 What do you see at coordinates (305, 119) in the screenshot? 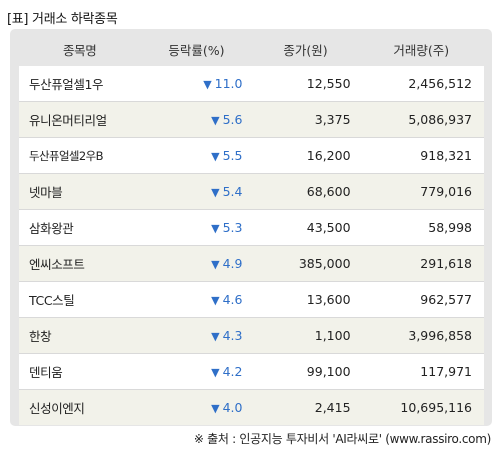
I see `closing-price: 3,375` at bounding box center [305, 119].